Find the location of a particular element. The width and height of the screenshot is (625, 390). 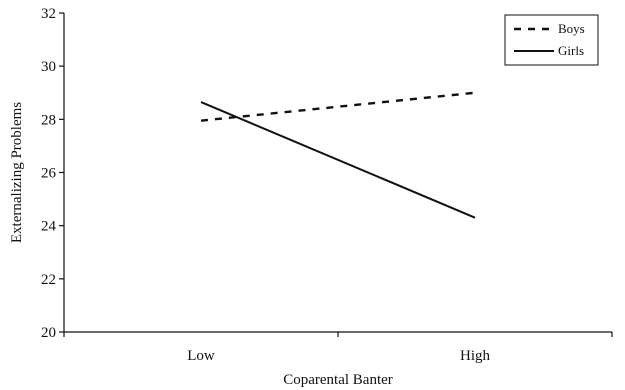

y-axis-title: Externalizing Problems is located at coordinates (17, 172).